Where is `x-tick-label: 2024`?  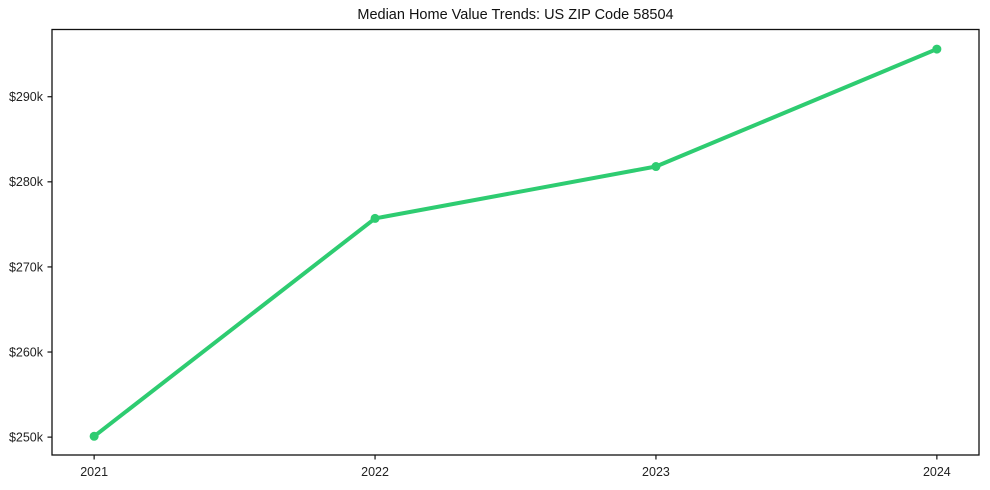
x-tick-label: 2024 is located at coordinates (937, 472).